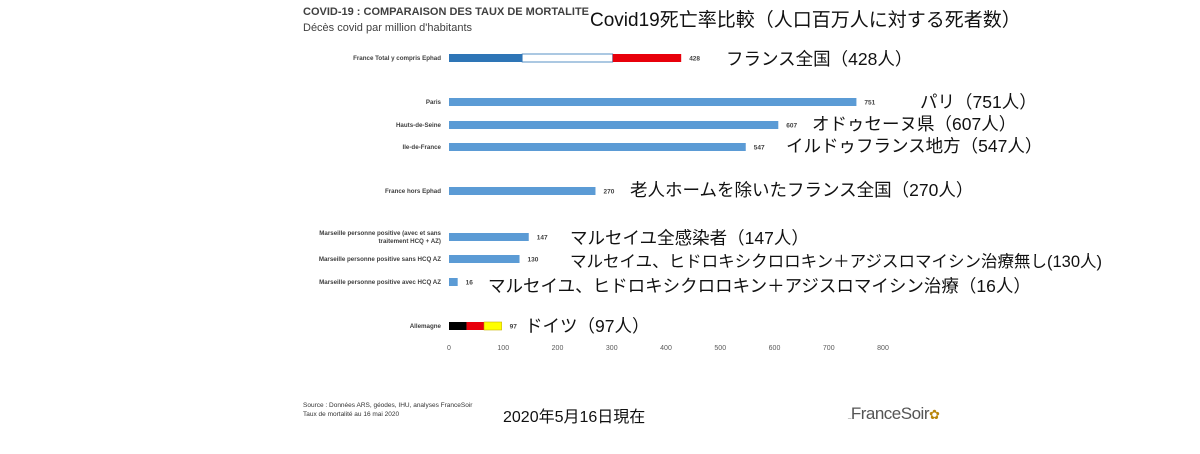 The image size is (1200, 454). What do you see at coordinates (694, 59) in the screenshot?
I see `data-label: 428` at bounding box center [694, 59].